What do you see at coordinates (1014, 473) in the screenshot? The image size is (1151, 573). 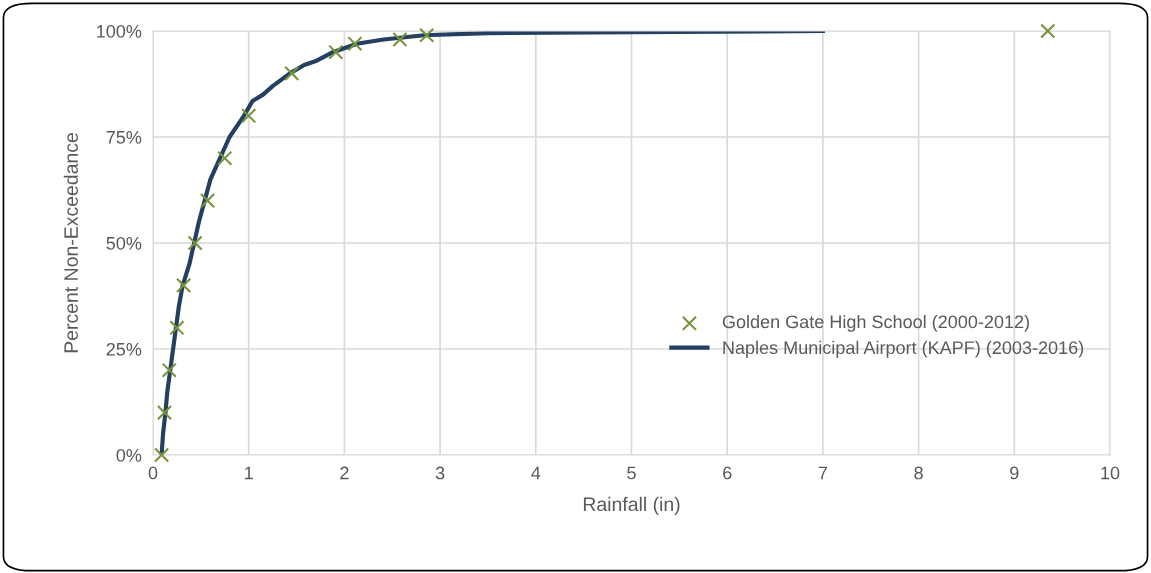 I see `x-tick-label: 9` at bounding box center [1014, 473].